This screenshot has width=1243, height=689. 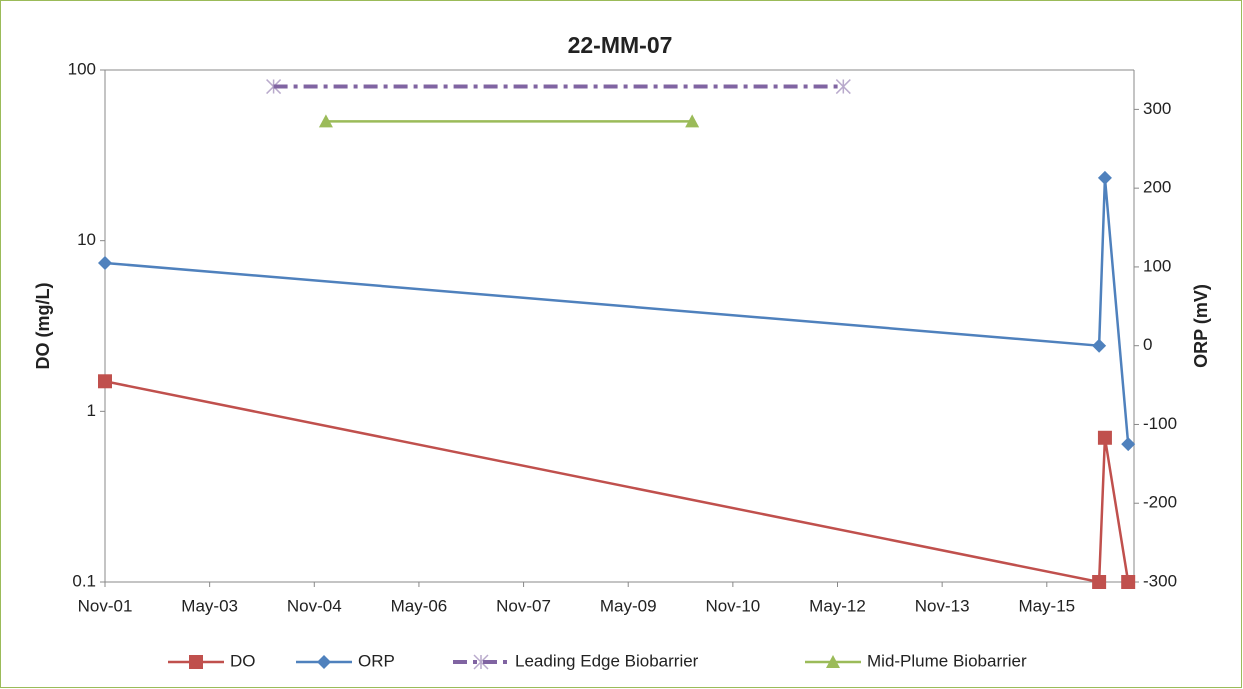 I want to click on x-tick-label: May-12, so click(x=837, y=605).